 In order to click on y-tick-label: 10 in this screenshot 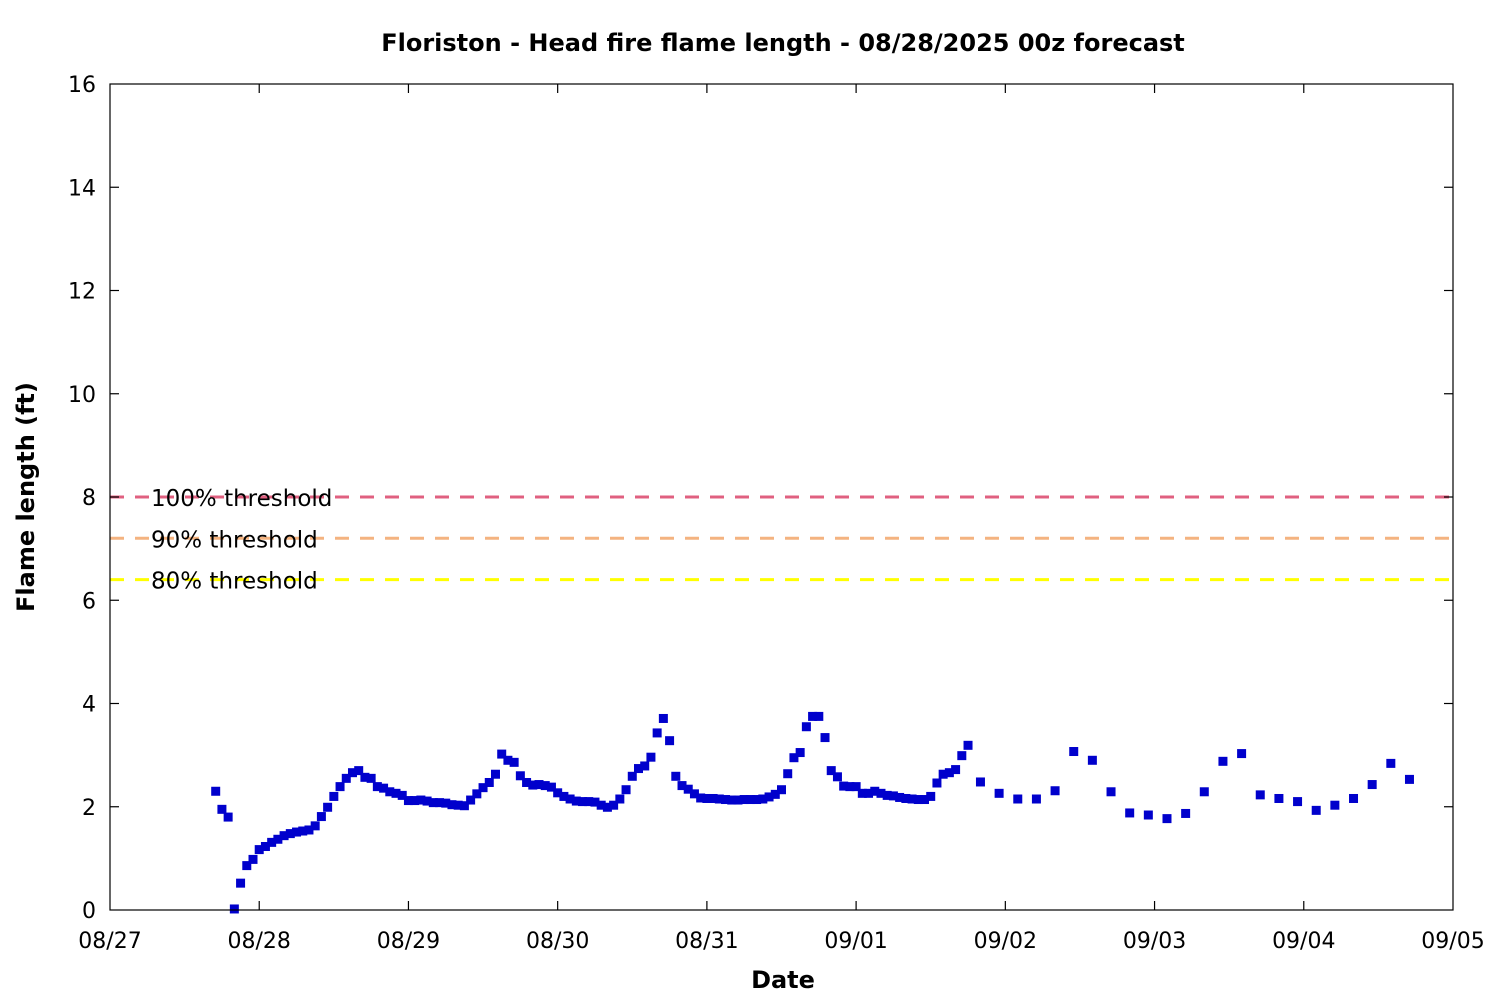, I will do `click(82, 395)`.